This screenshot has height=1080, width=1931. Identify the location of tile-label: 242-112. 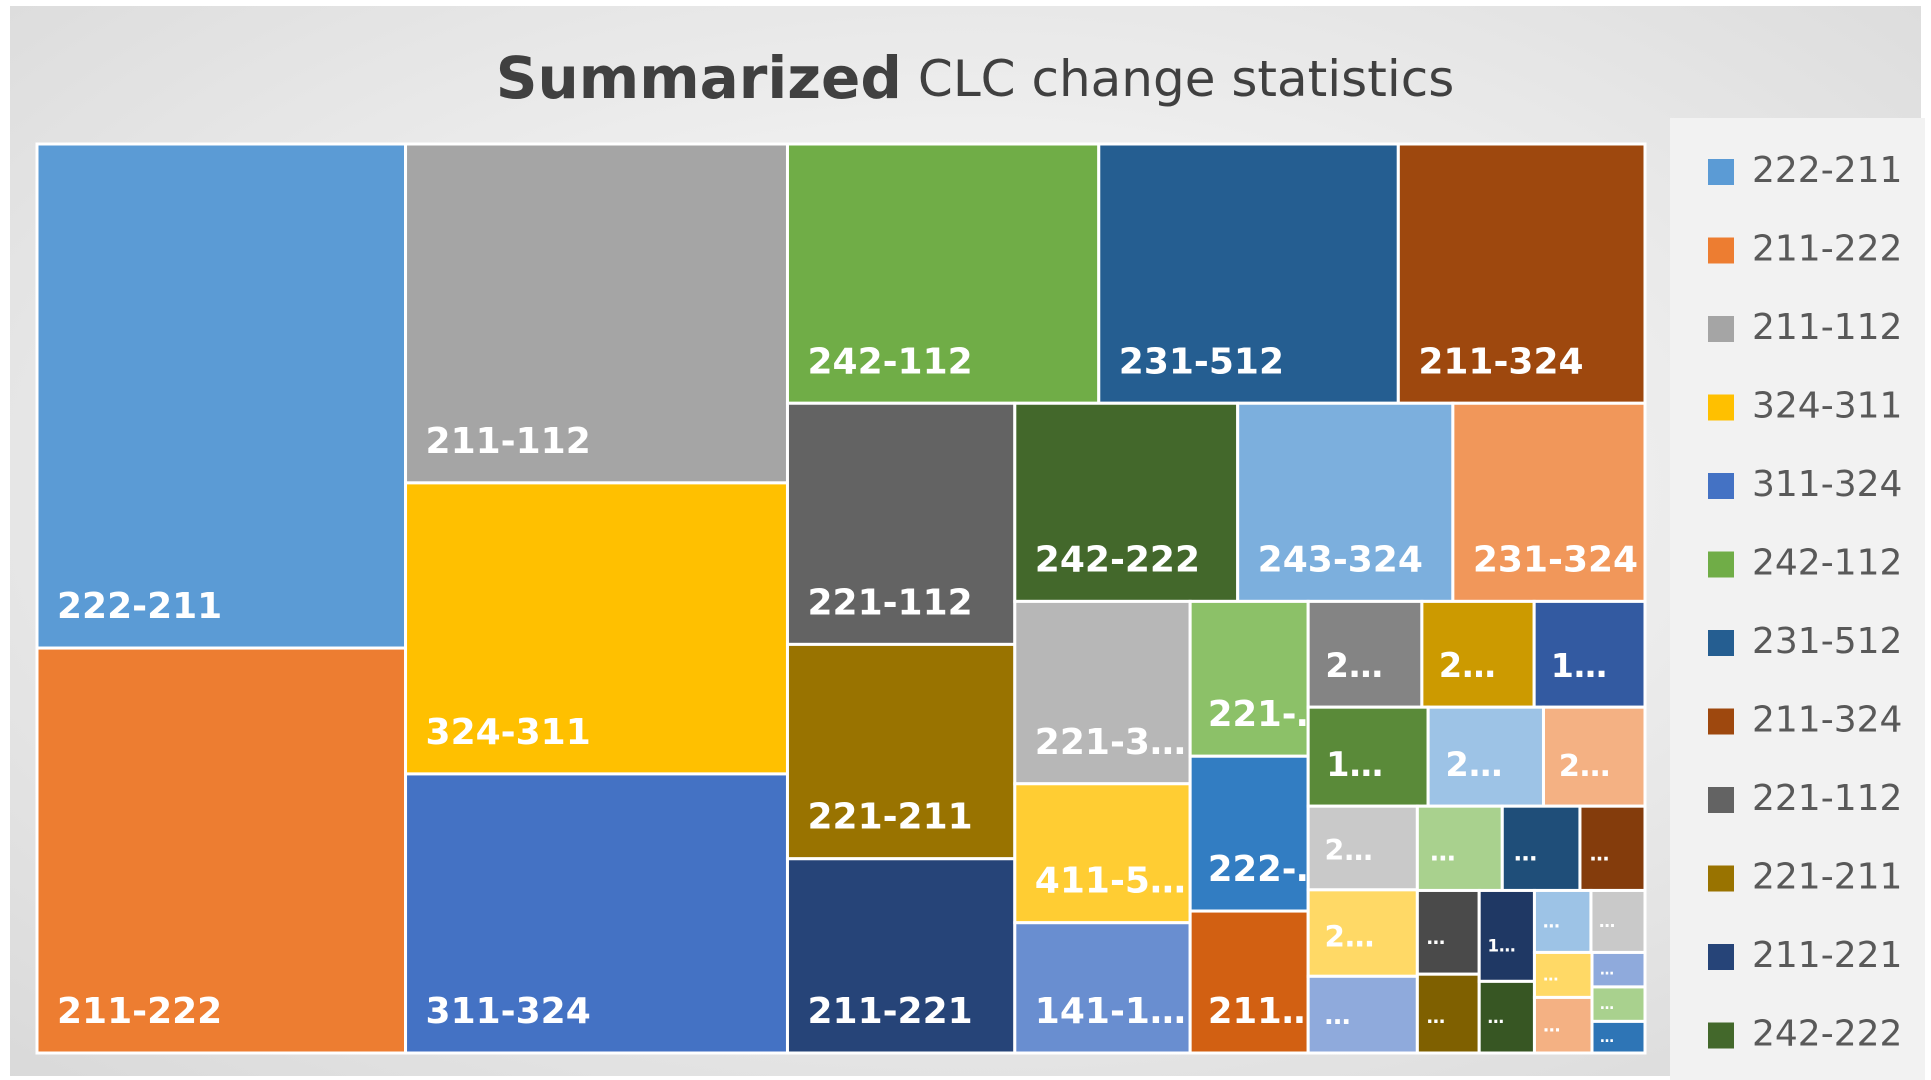
(889, 361).